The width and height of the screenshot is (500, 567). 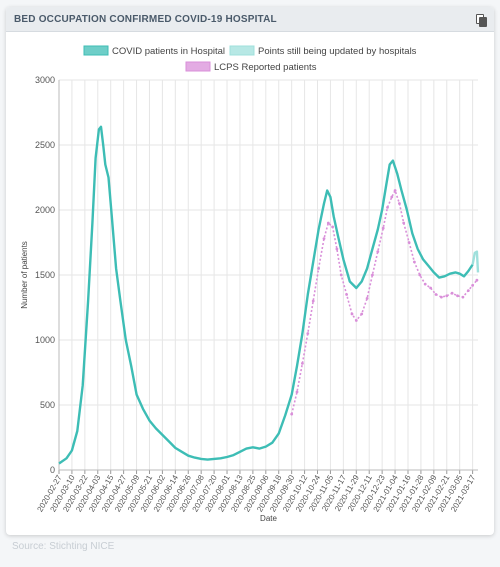 What do you see at coordinates (47, 405) in the screenshot?
I see `y-tick-label: 500` at bounding box center [47, 405].